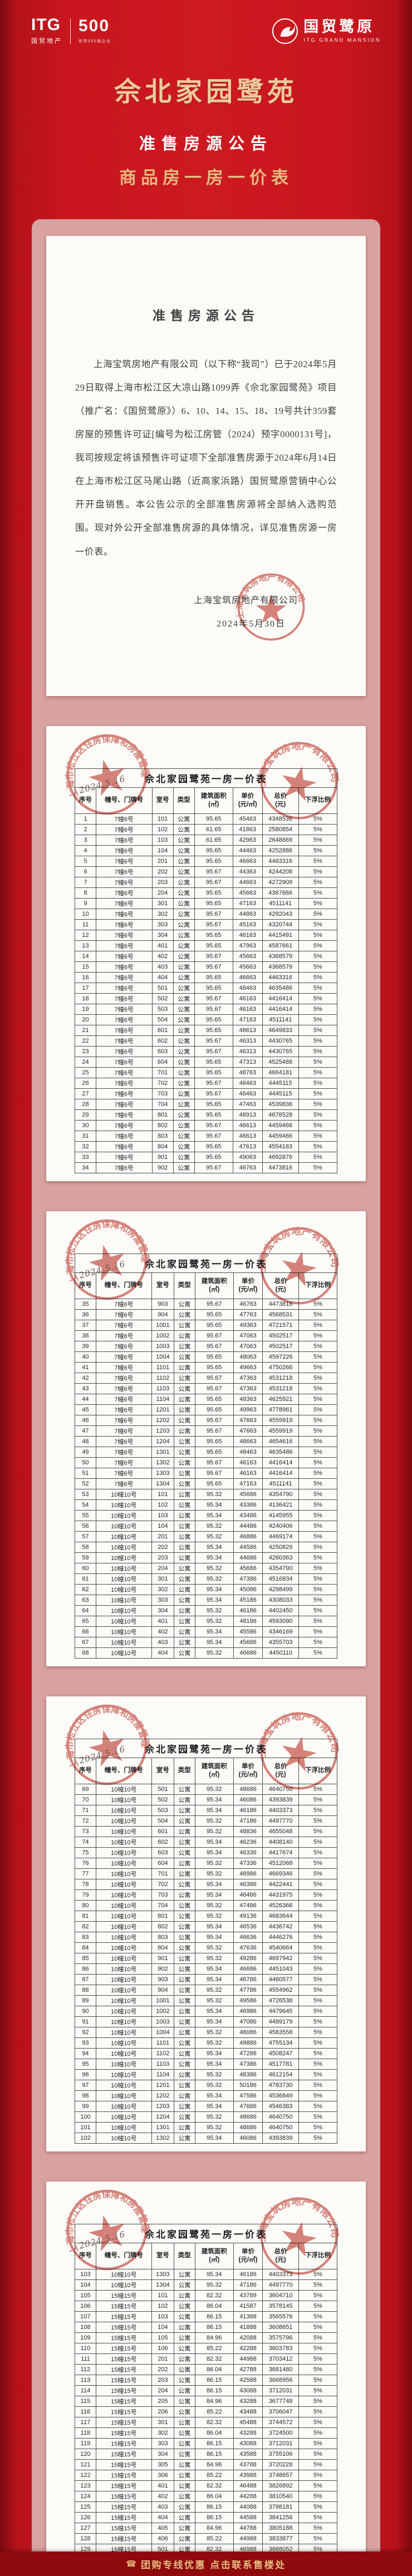  I want to click on cell: 84.96, so click(214, 2528).